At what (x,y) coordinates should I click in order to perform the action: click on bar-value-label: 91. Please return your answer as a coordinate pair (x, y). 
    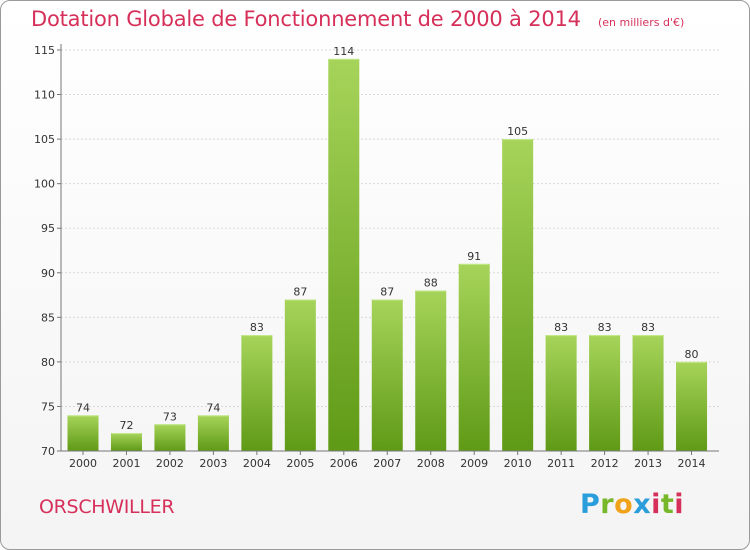
    Looking at the image, I should click on (474, 256).